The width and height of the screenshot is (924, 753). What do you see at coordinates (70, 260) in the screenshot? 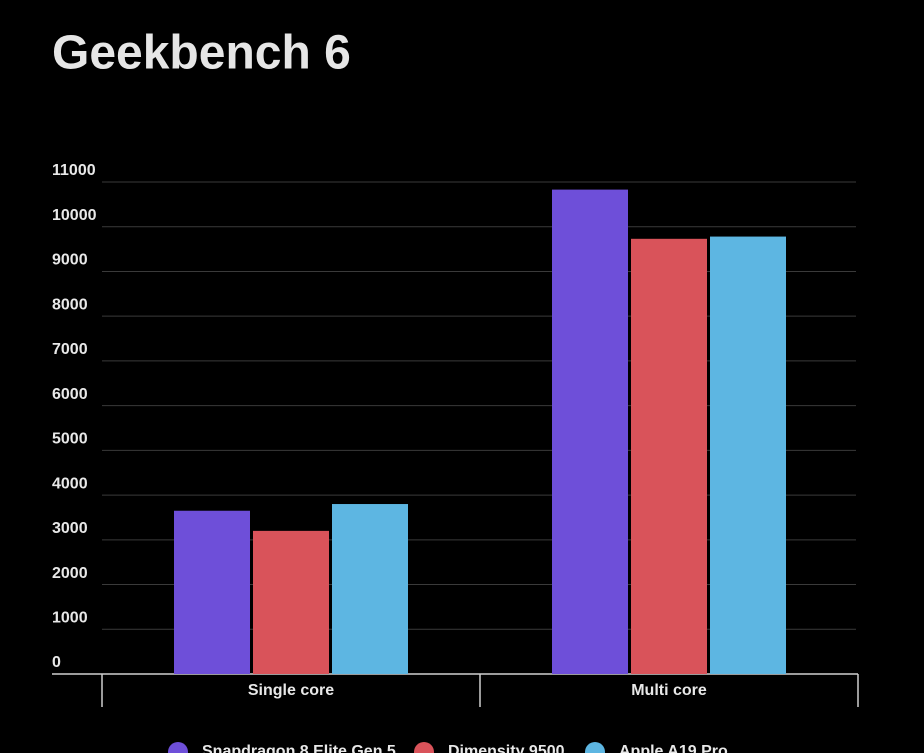
I see `y-tick-label: 9000` at bounding box center [70, 260].